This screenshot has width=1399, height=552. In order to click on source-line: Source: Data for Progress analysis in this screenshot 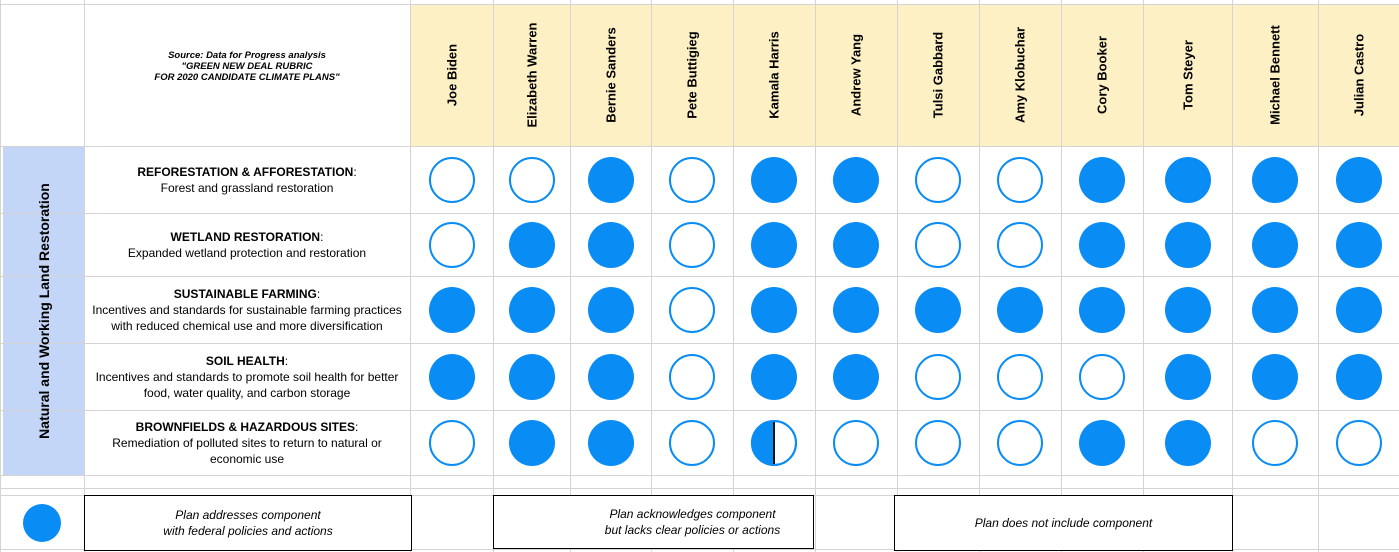, I will do `click(247, 55)`.